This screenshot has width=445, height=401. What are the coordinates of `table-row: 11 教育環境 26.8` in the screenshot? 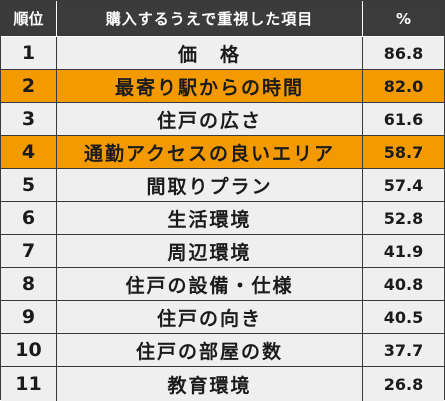 It's located at (222, 384).